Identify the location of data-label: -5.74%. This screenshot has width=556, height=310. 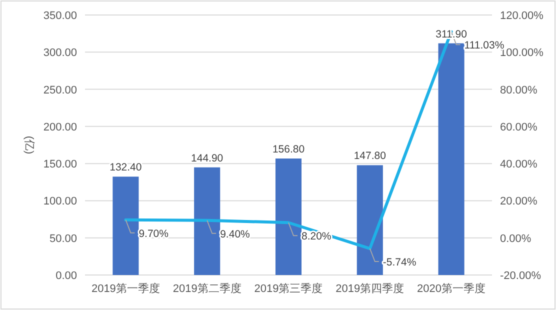
(399, 262).